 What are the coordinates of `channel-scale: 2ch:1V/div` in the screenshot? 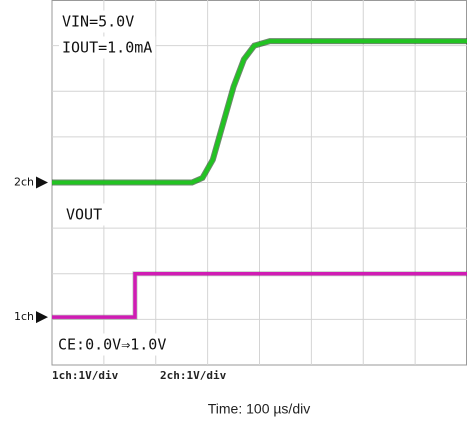 It's located at (193, 375).